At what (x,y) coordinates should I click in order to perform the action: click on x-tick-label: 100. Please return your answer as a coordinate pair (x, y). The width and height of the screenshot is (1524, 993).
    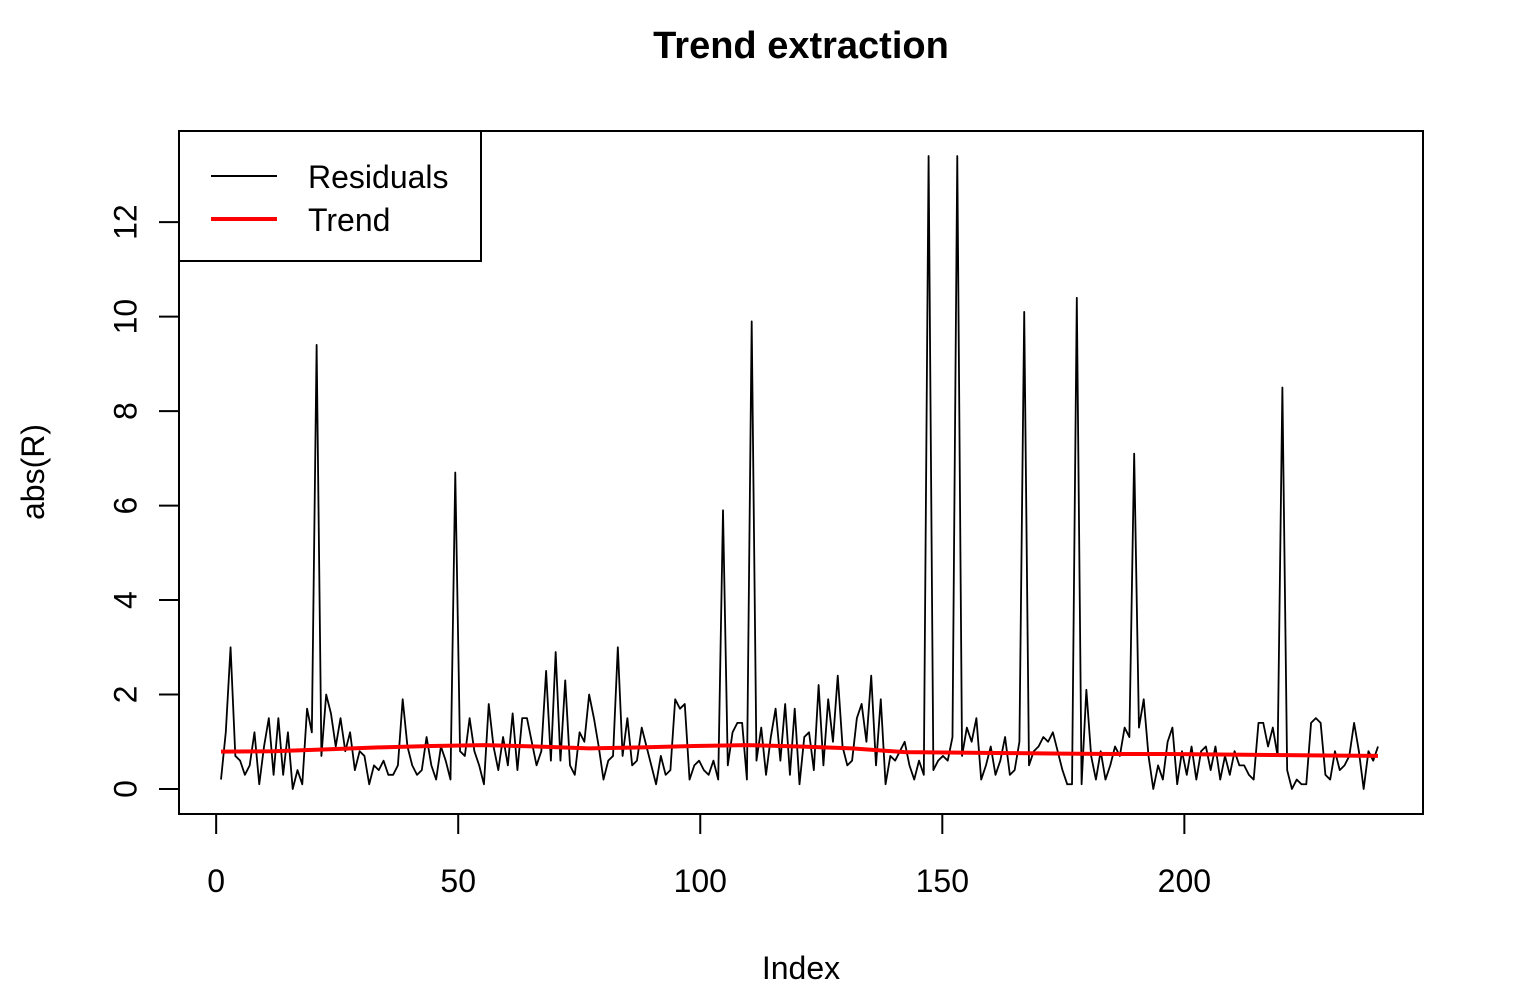
    Looking at the image, I should click on (700, 881).